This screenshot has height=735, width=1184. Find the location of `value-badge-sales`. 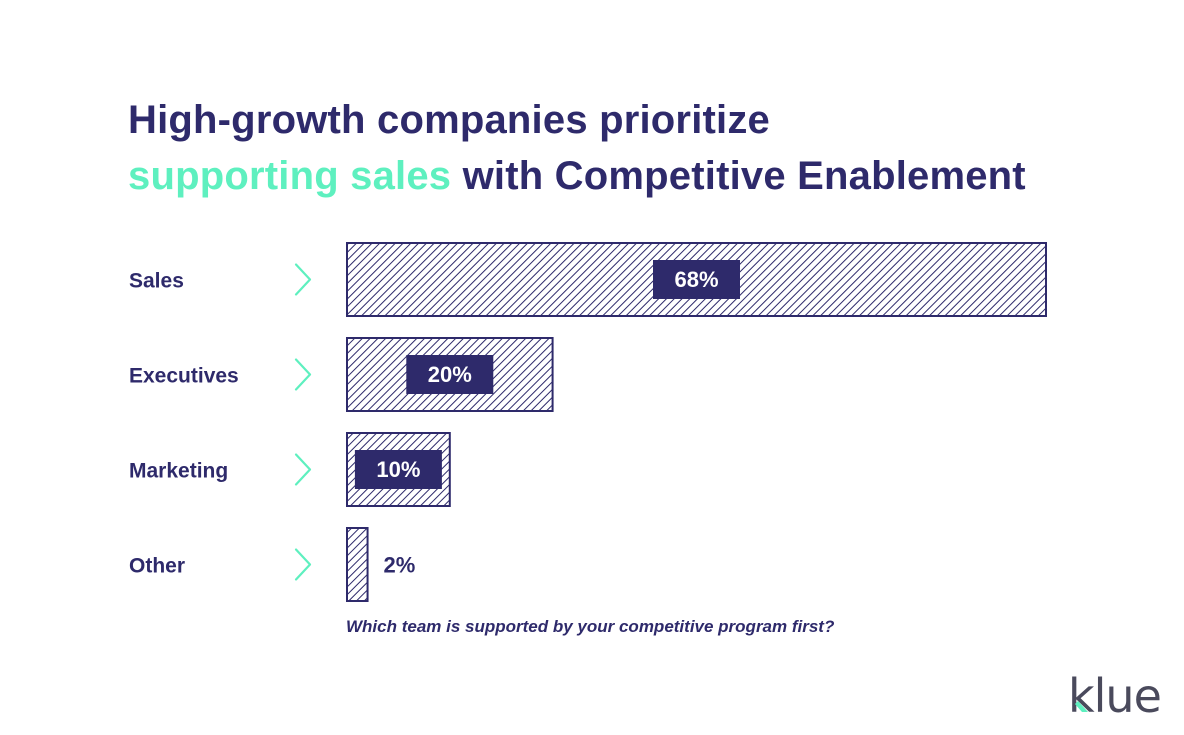

value-badge-sales is located at coordinates (696, 279).